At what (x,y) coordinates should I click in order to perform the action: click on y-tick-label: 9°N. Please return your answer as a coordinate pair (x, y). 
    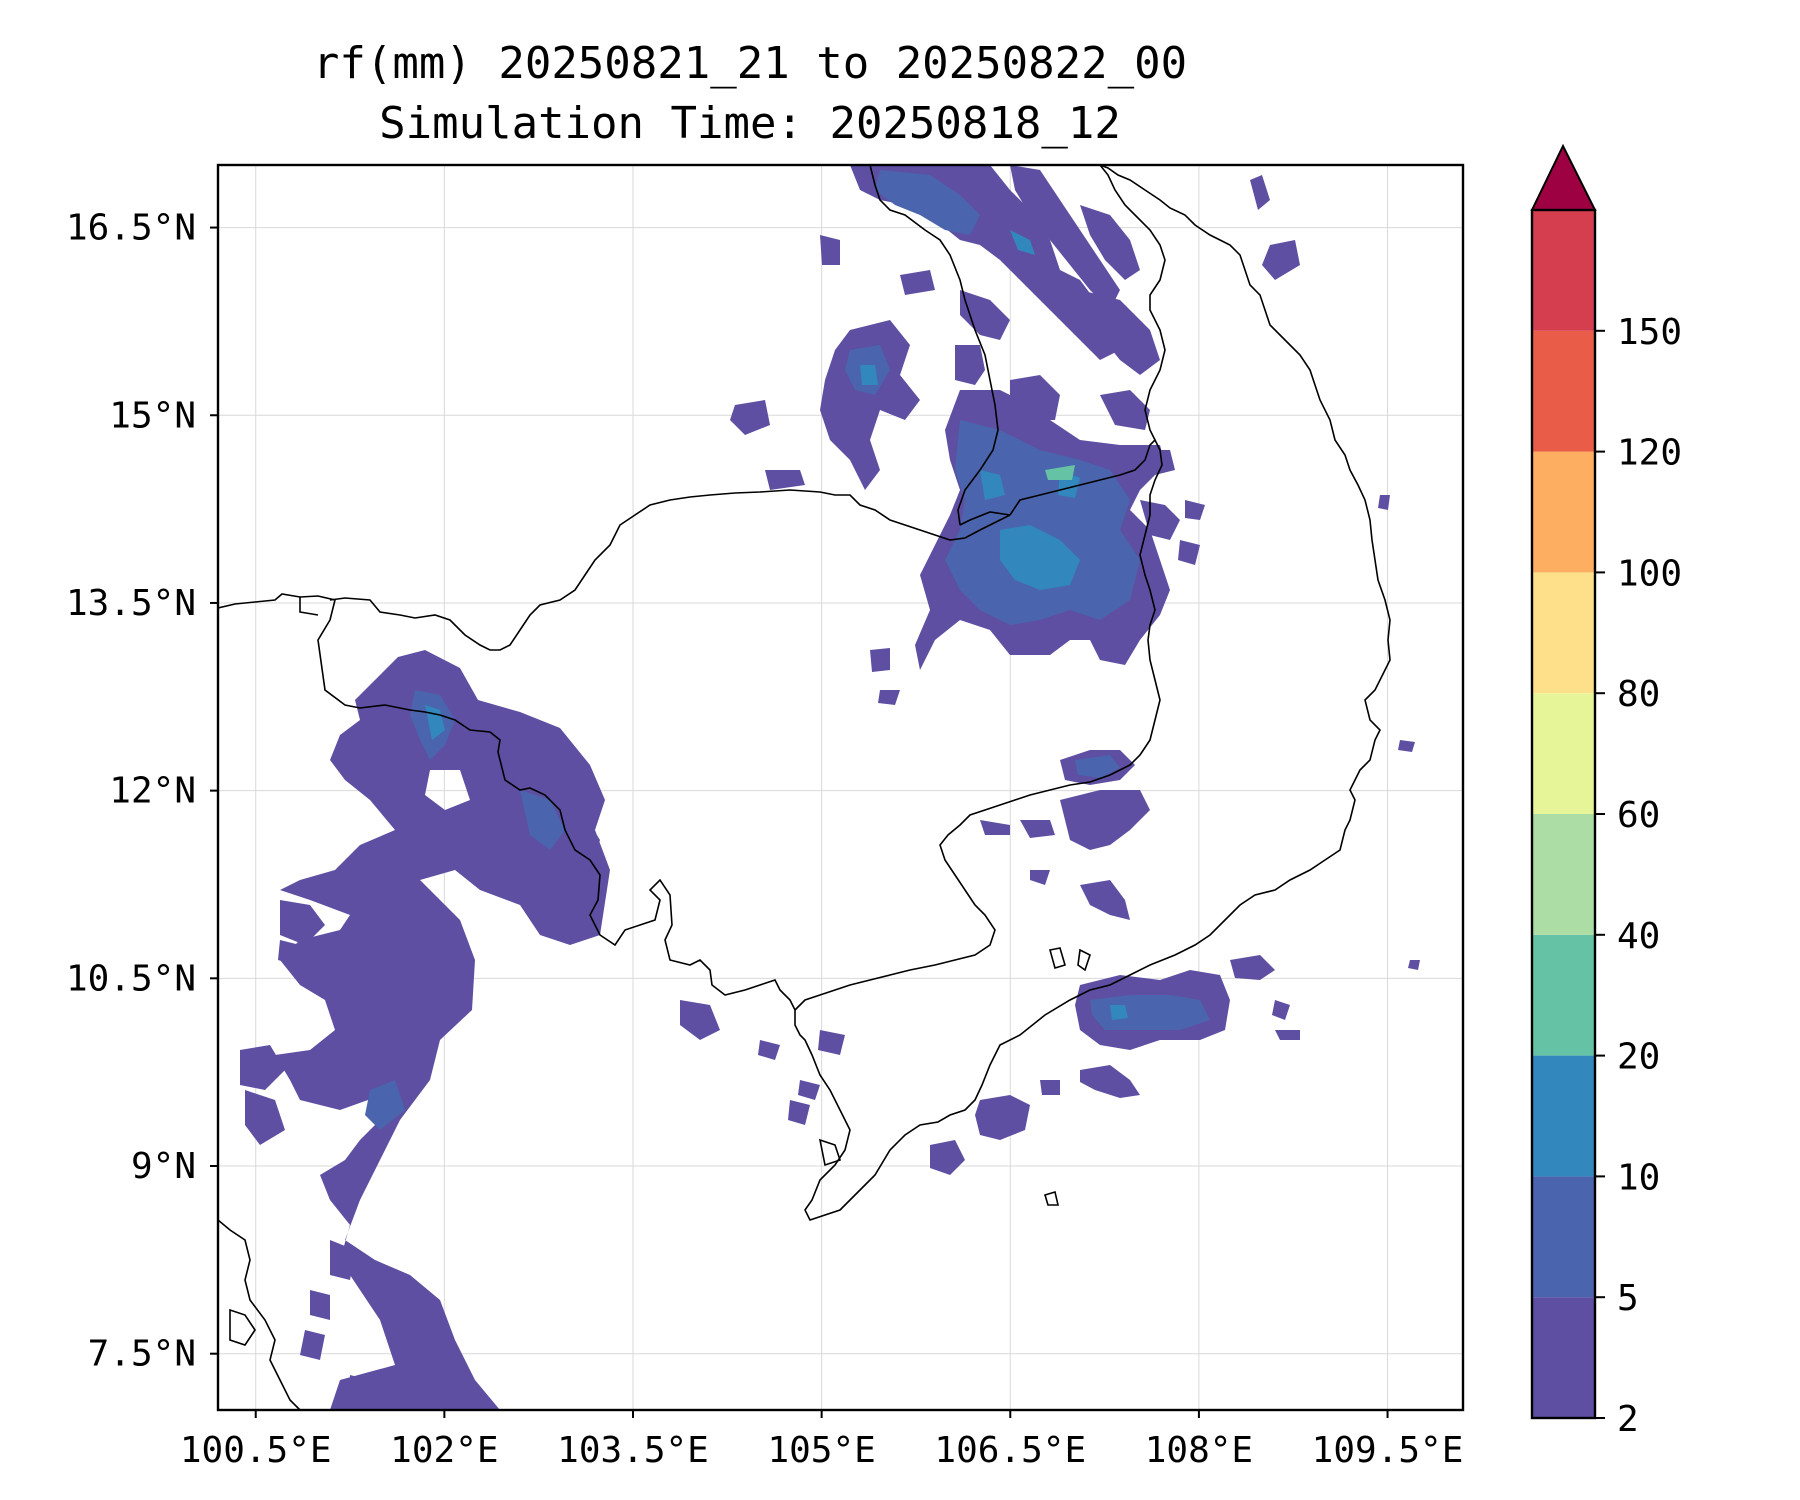
    Looking at the image, I should click on (163, 1166).